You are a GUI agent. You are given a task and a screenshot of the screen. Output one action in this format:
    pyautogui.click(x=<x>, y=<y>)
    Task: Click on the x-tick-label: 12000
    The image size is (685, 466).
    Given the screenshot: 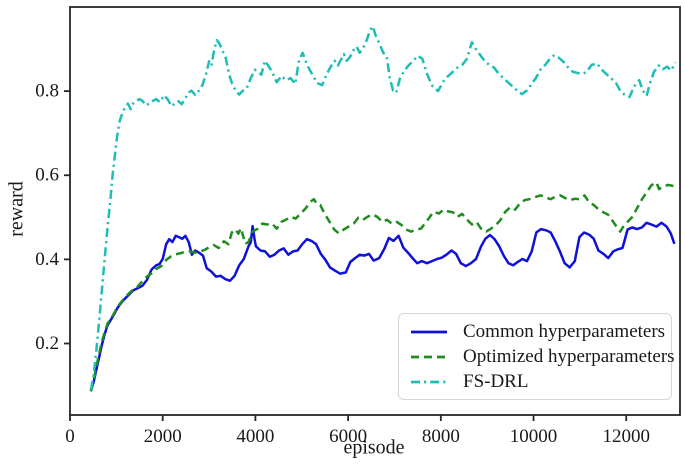 What is the action you would take?
    pyautogui.click(x=626, y=436)
    